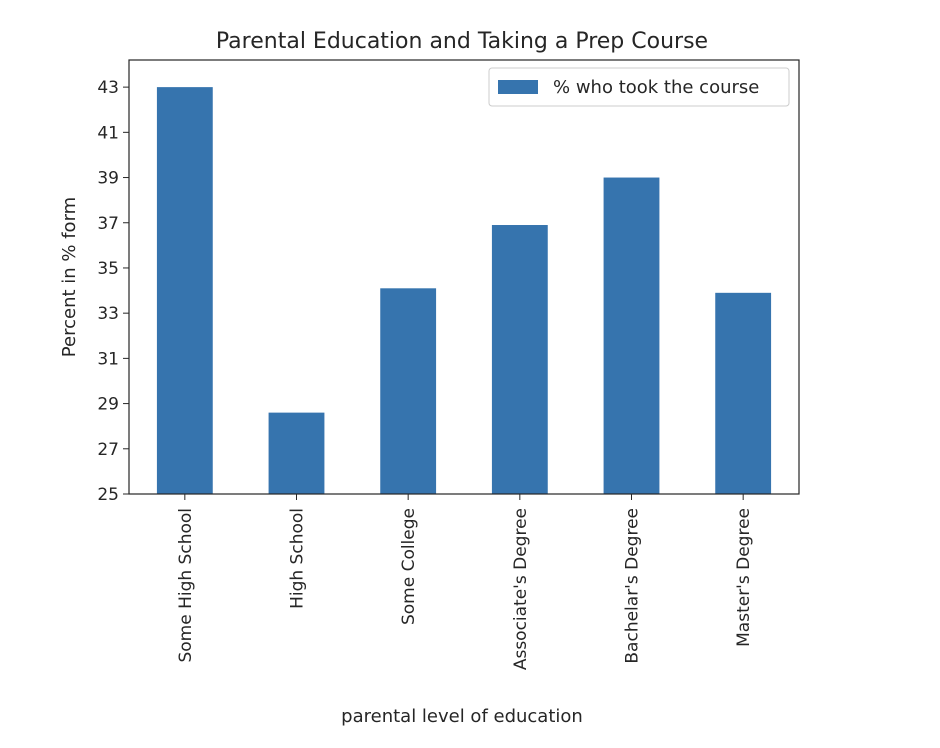 The width and height of the screenshot is (940, 748). I want to click on x-tick-label: Some College, so click(409, 566).